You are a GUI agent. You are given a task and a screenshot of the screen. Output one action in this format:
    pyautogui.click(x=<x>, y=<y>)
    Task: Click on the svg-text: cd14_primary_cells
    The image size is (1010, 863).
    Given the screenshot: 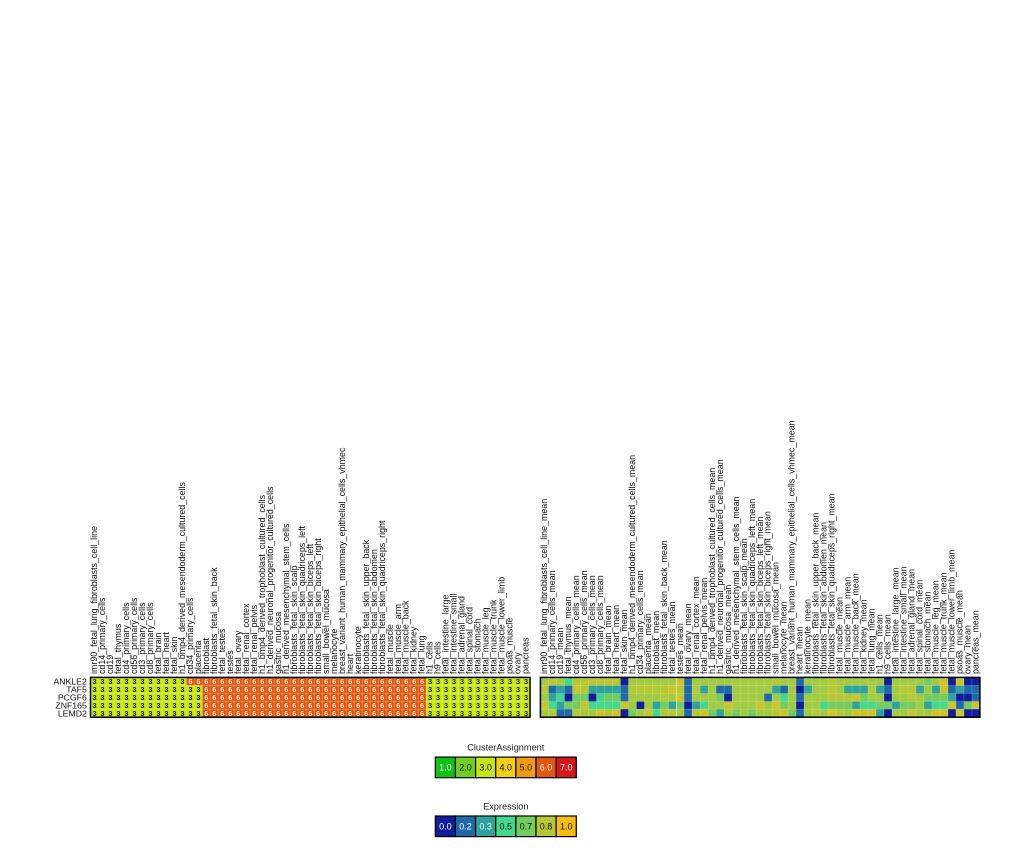 What is the action you would take?
    pyautogui.click(x=102, y=635)
    